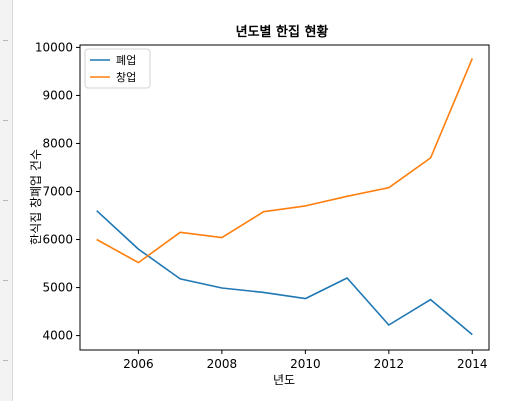 This screenshot has width=506, height=401. What do you see at coordinates (126, 60) in the screenshot?
I see `legend-label: 폐업` at bounding box center [126, 60].